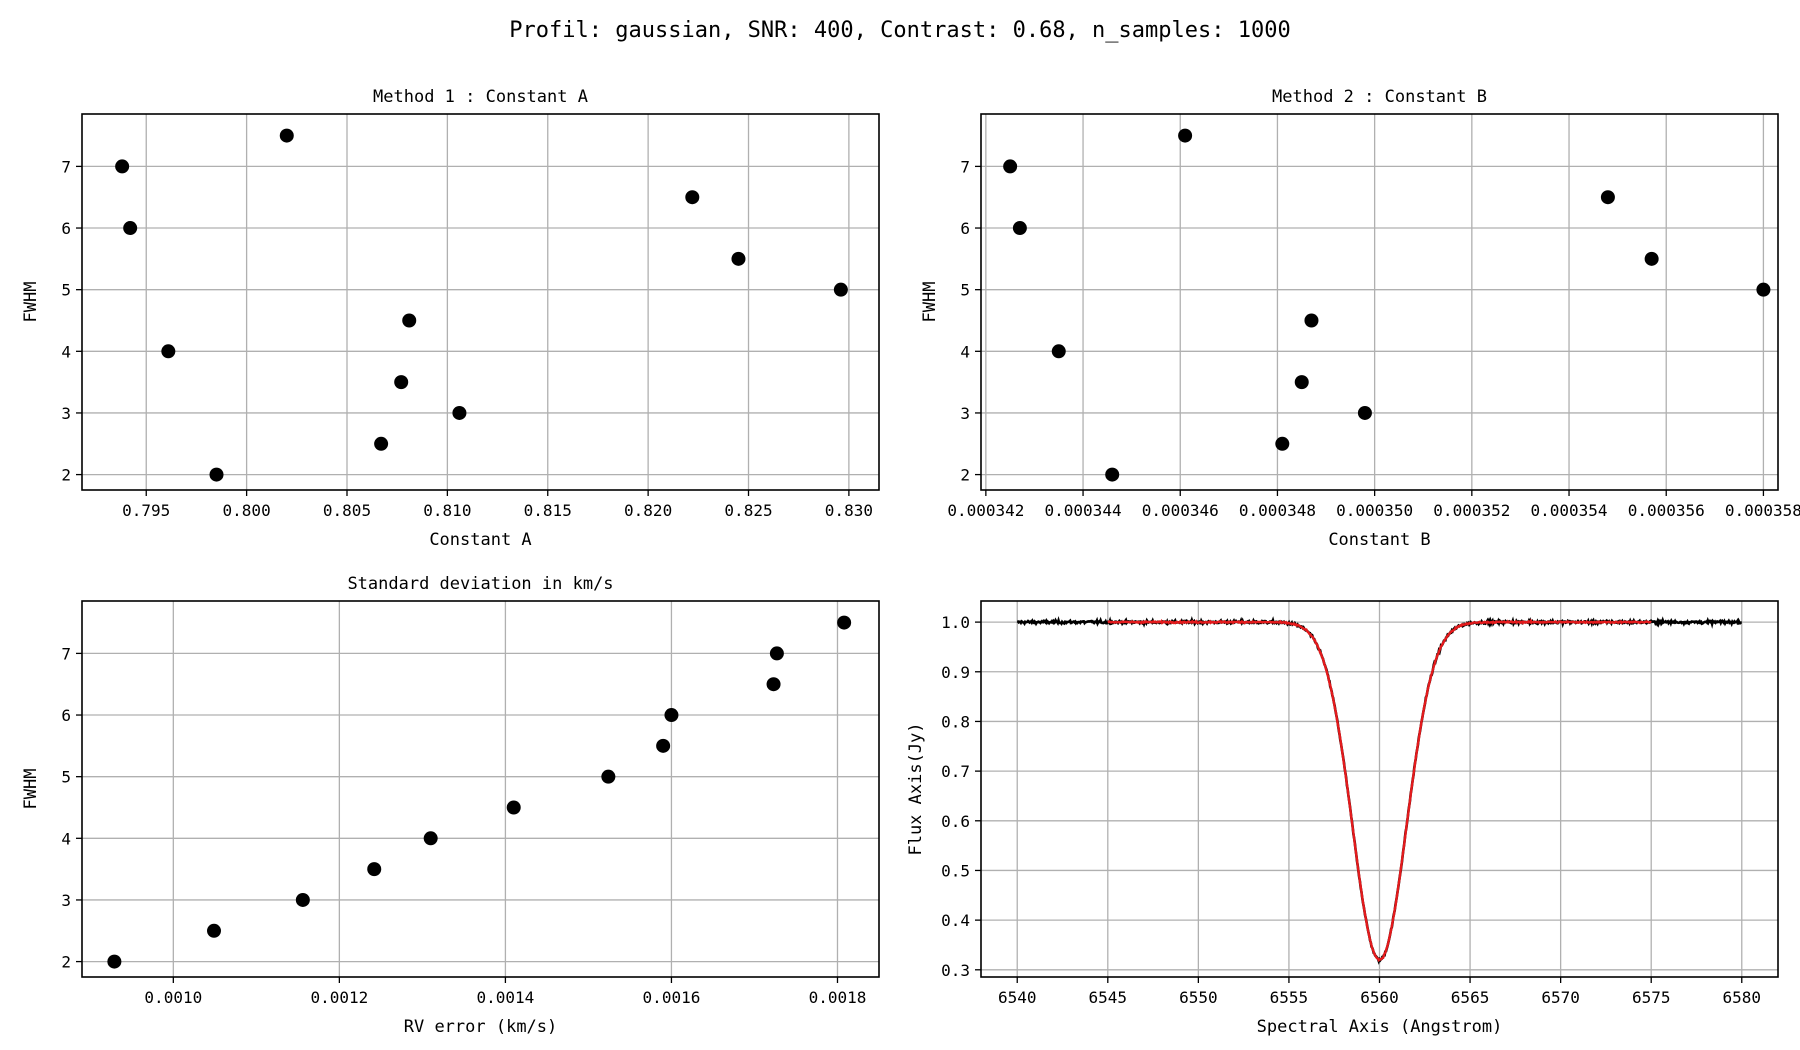 This screenshot has height=1050, width=1800. Describe the element at coordinates (447, 510) in the screenshot. I see `x-tick-label: 0.810` at that location.